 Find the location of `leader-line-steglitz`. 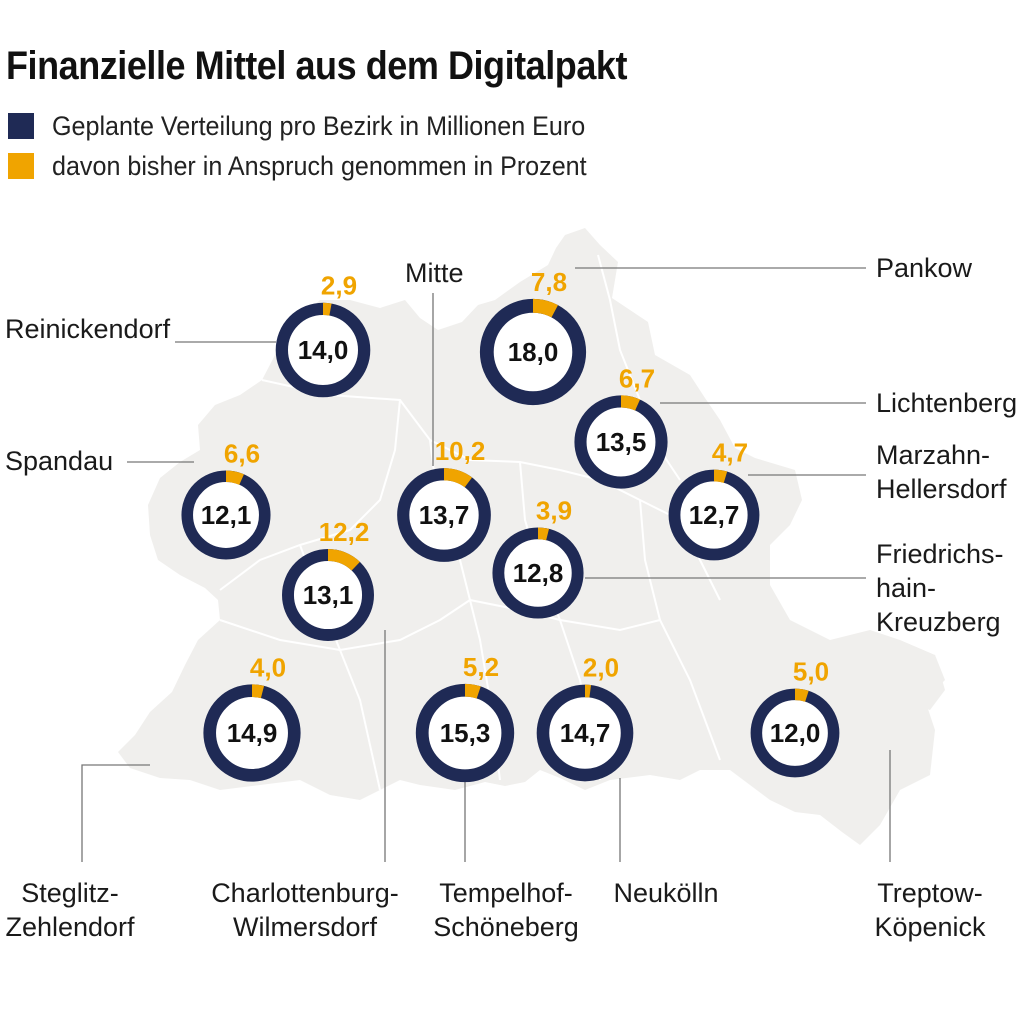

leader-line-steglitz is located at coordinates (115, 813).